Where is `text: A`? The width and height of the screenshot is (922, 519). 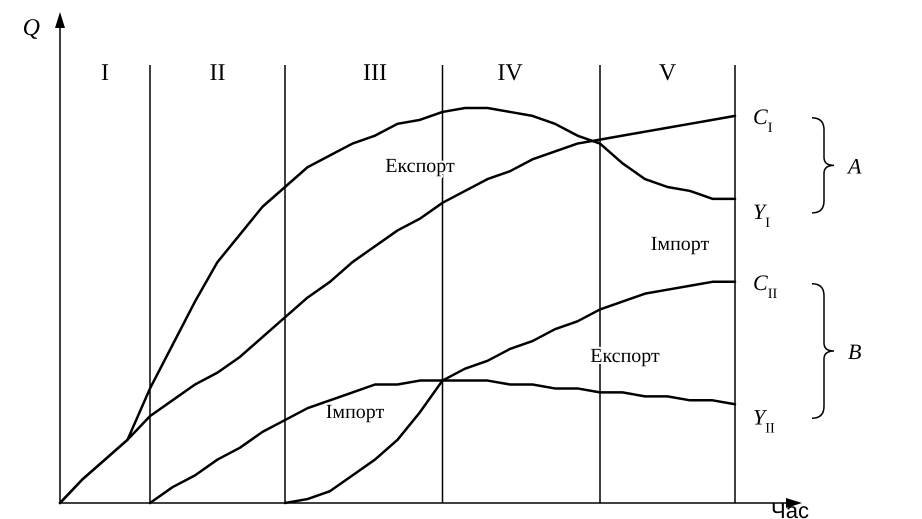 text: A is located at coordinates (854, 165).